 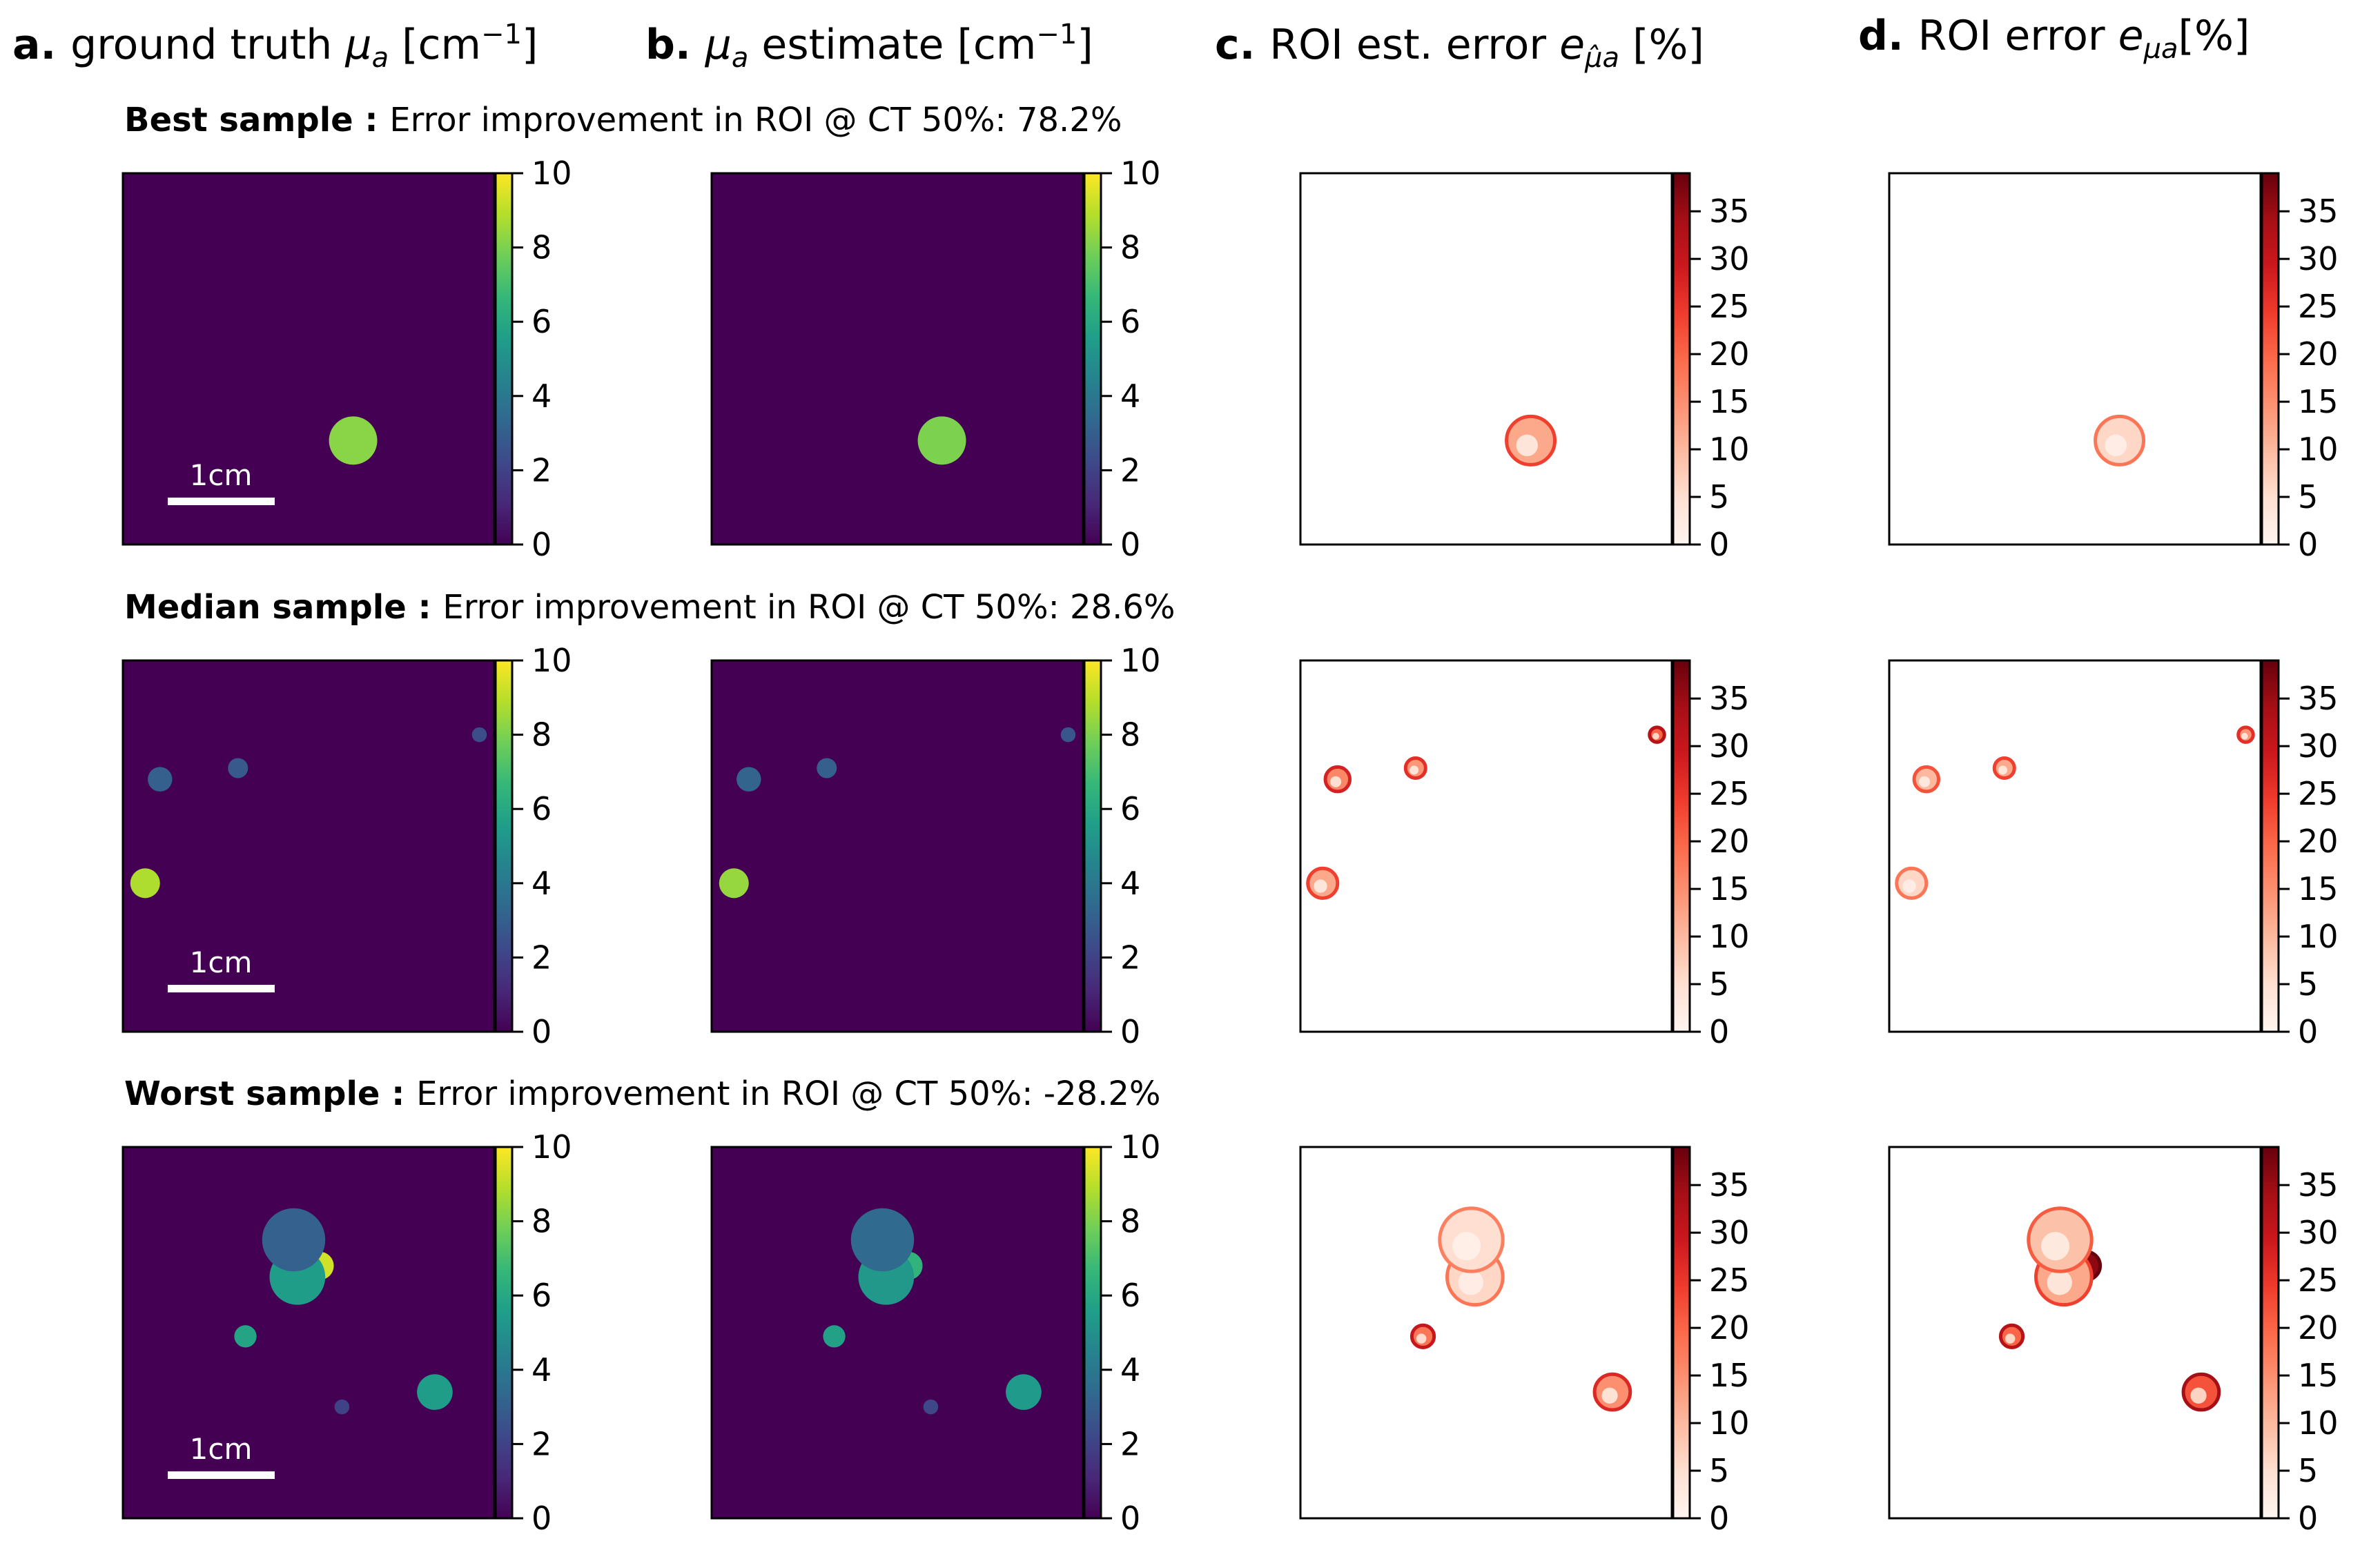 What do you see at coordinates (1459, 47) in the screenshot?
I see `column-header-c: c. ROI est. error eμ̂a [%]` at bounding box center [1459, 47].